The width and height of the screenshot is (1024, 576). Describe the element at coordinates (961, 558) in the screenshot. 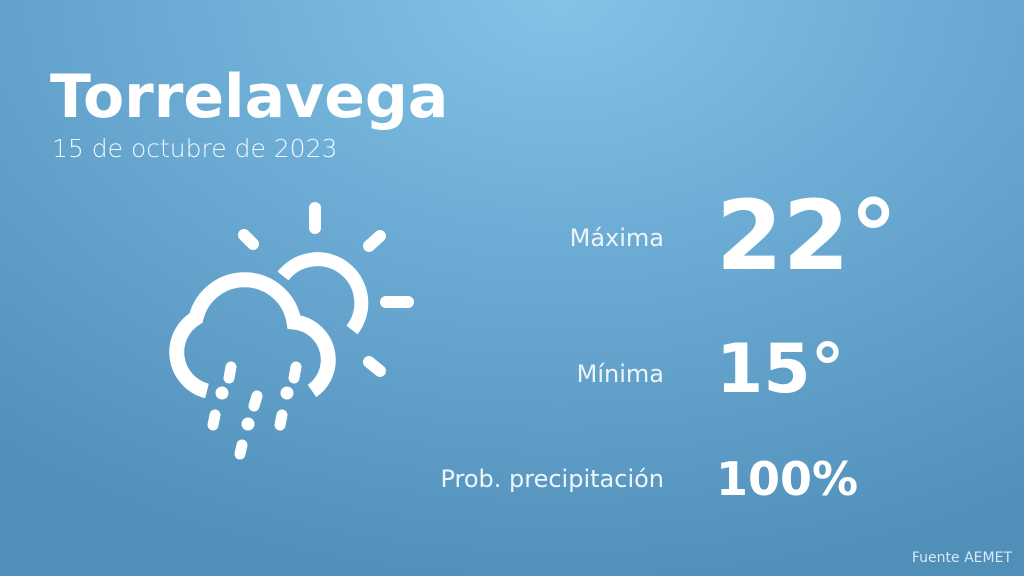

I see `source-credit: Fuente AEMET` at that location.